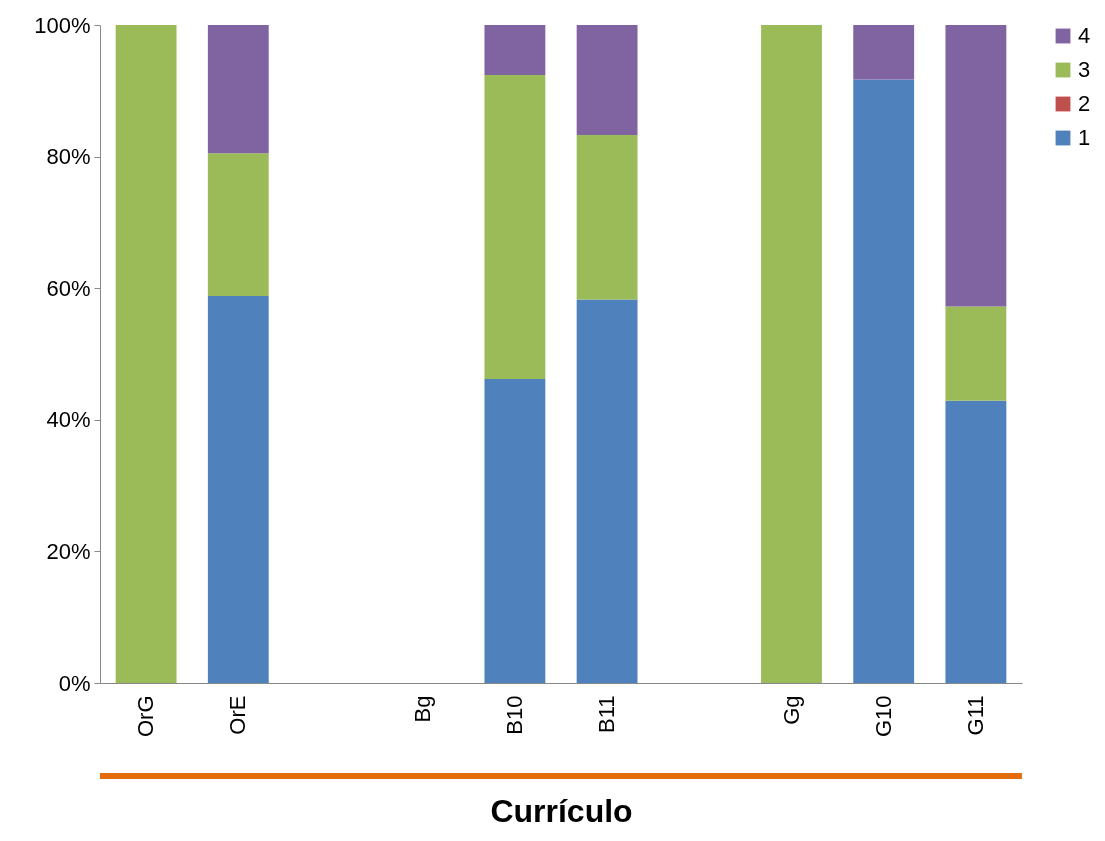 The image size is (1105, 841). Describe the element at coordinates (1084, 69) in the screenshot. I see `legend-label: 3` at that location.